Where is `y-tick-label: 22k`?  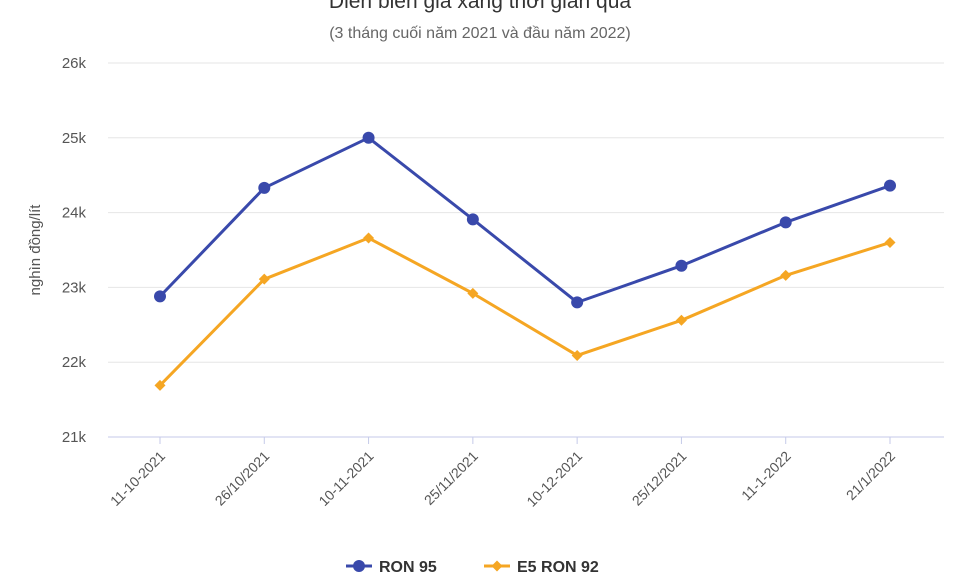 y-tick-label: 22k is located at coordinates (74, 362).